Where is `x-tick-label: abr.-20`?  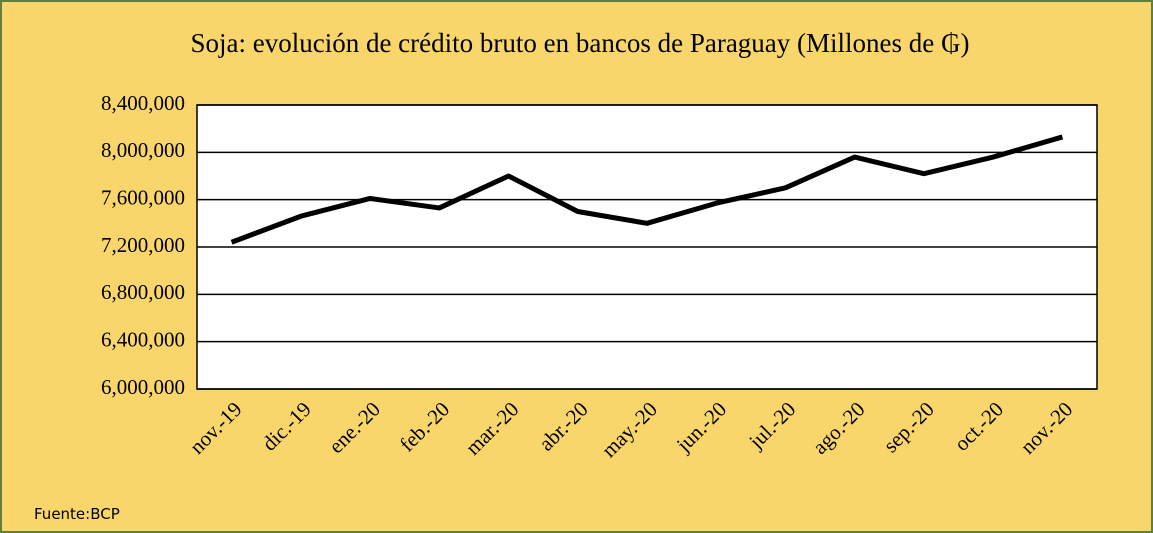 x-tick-label: abr.-20 is located at coordinates (563, 426).